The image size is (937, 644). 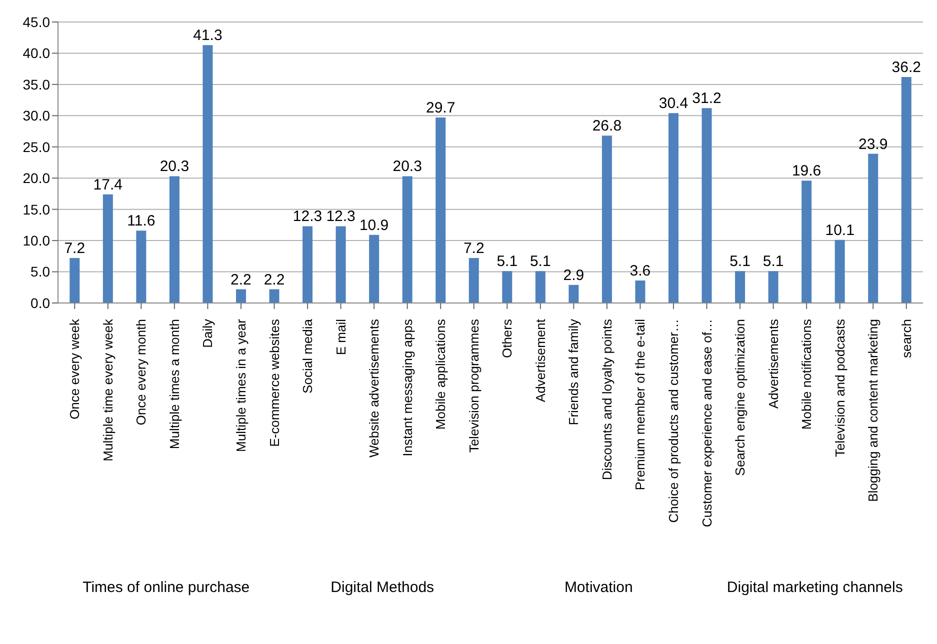 I want to click on data-label: 2.9, so click(x=573, y=275).